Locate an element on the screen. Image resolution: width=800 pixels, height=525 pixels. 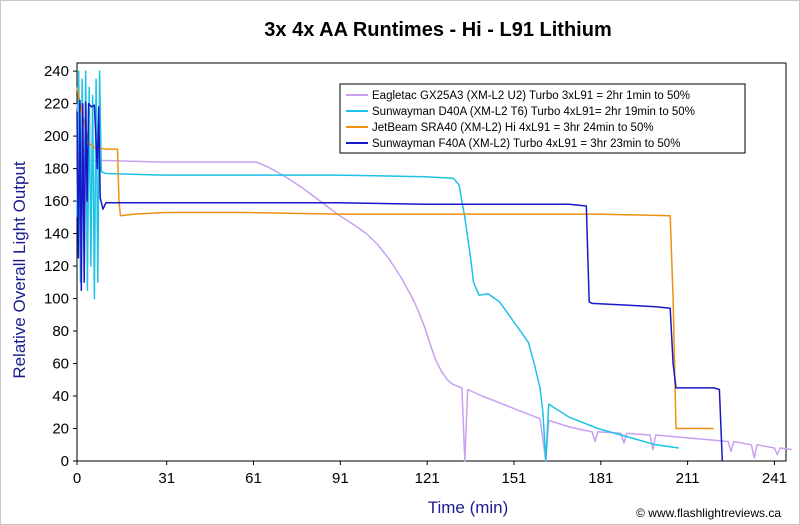
y-tick-label: 20 is located at coordinates (60, 429).